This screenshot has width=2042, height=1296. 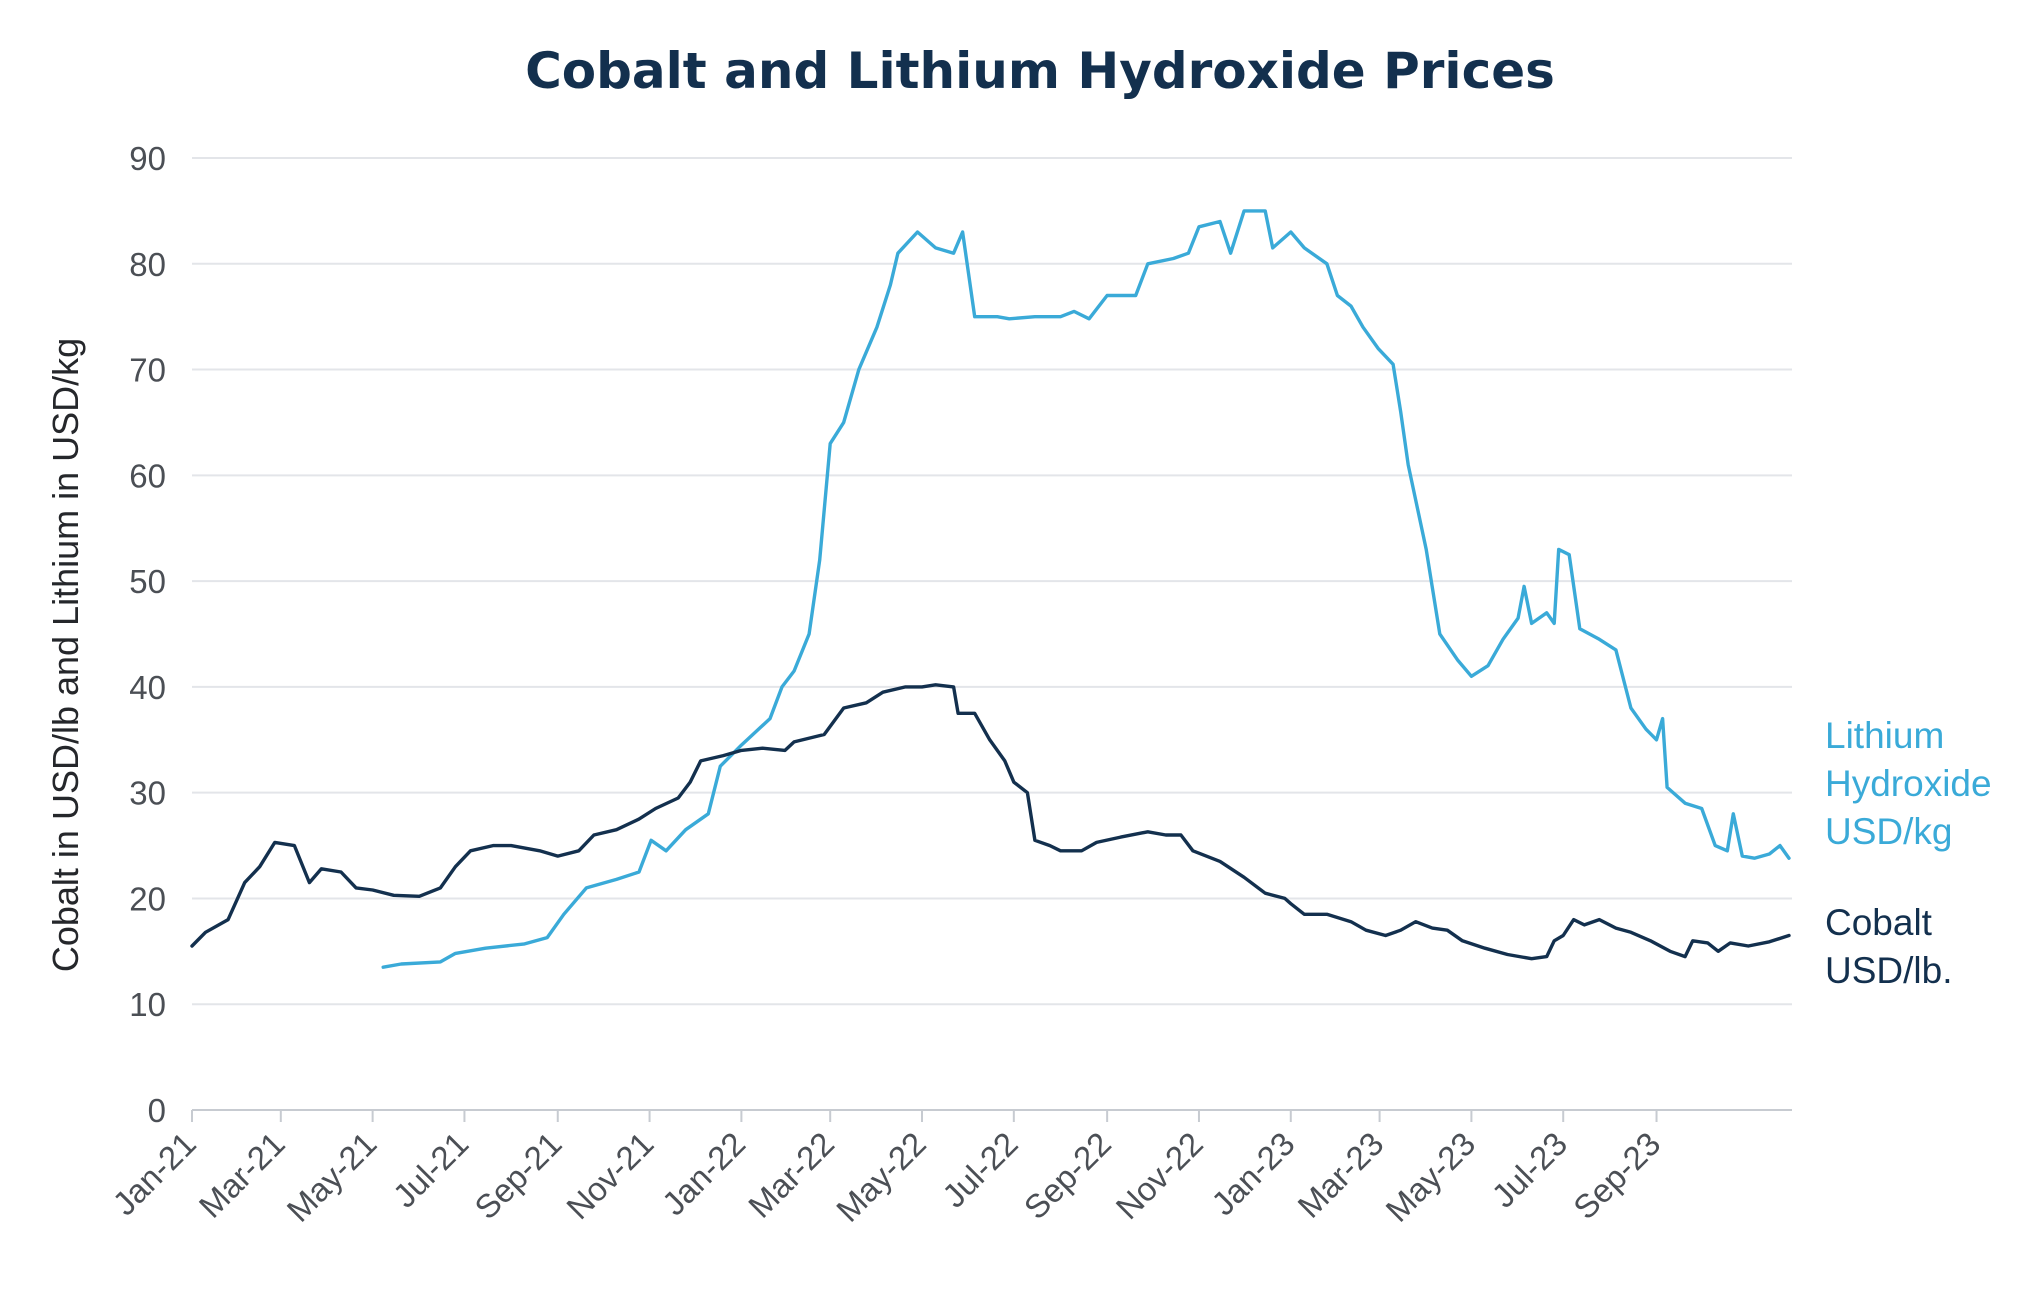 What do you see at coordinates (704, 1174) in the screenshot?
I see `x-tick-label: Jan-22` at bounding box center [704, 1174].